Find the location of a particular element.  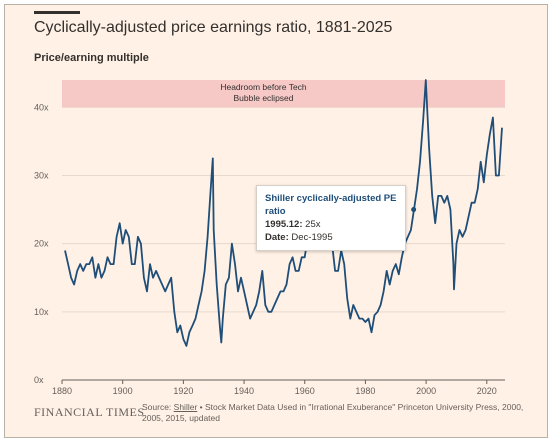

hover-point is located at coordinates (414, 210).